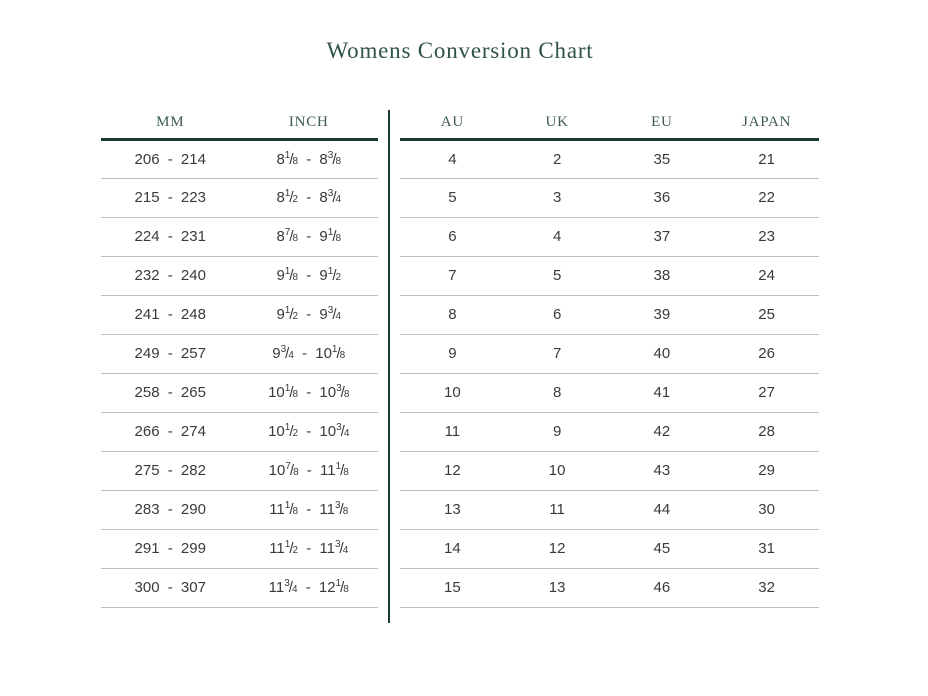  I want to click on table-row: 224 - 231 87/8 - 91/8, so click(239, 237).